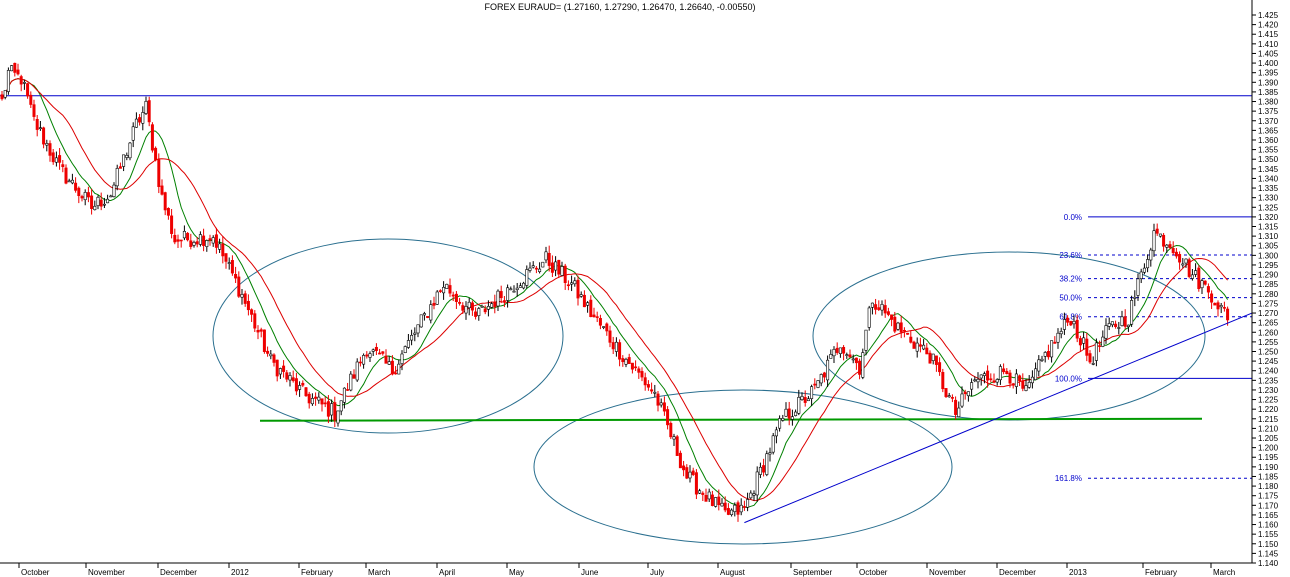 The width and height of the screenshot is (1290, 577). Describe the element at coordinates (1268, 323) in the screenshot. I see `y-tick-label: 1.265` at that location.